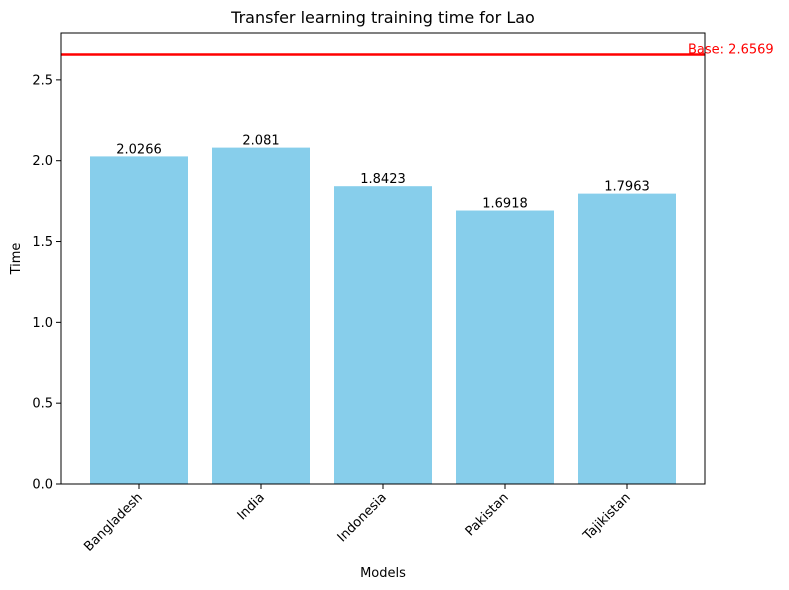 This screenshot has width=789, height=590. I want to click on base-reference-label: Base: 2.6569, so click(731, 50).